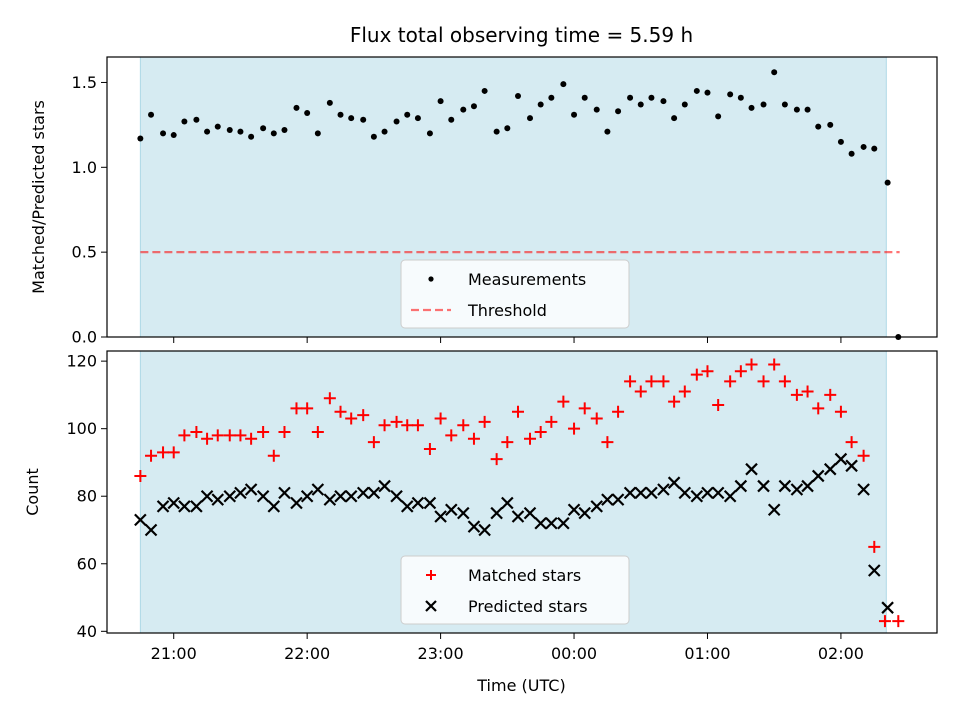 This screenshot has width=960, height=720. Describe the element at coordinates (431, 575) in the screenshot. I see `legend-marker-matched` at that location.